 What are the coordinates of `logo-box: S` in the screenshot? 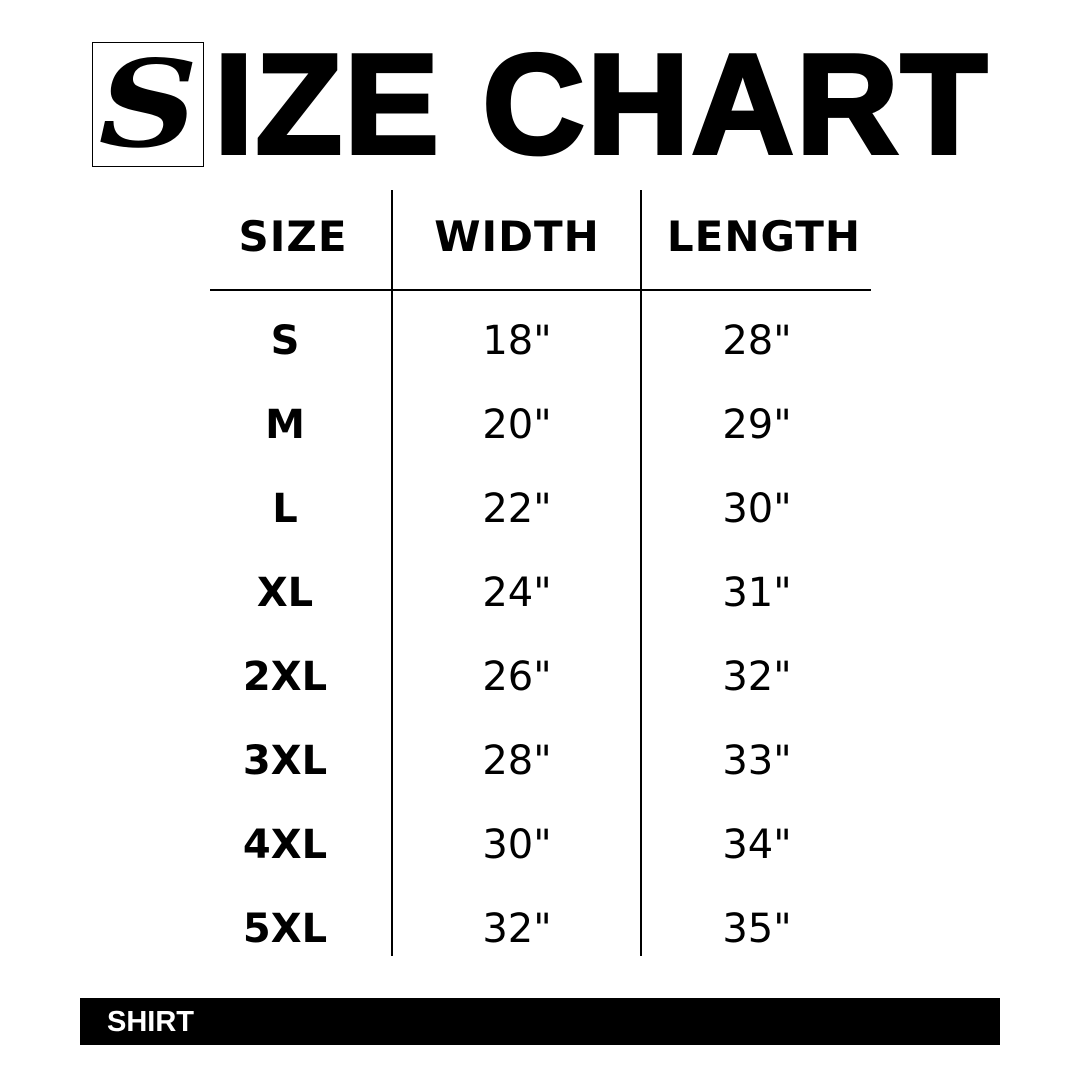 It's located at (148, 104).